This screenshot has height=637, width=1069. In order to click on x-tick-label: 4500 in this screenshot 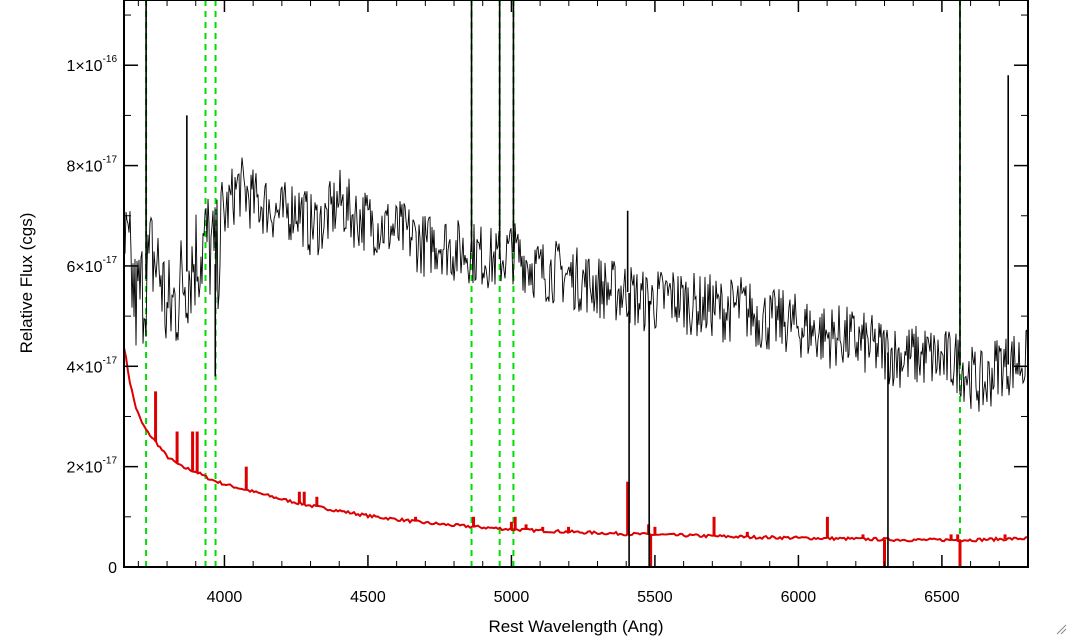, I will do `click(368, 597)`.